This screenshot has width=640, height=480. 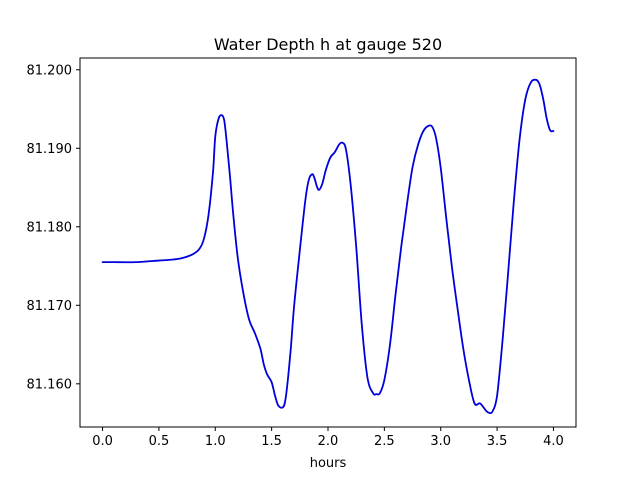 What do you see at coordinates (328, 441) in the screenshot?
I see `x-tick-label: 2.0` at bounding box center [328, 441].